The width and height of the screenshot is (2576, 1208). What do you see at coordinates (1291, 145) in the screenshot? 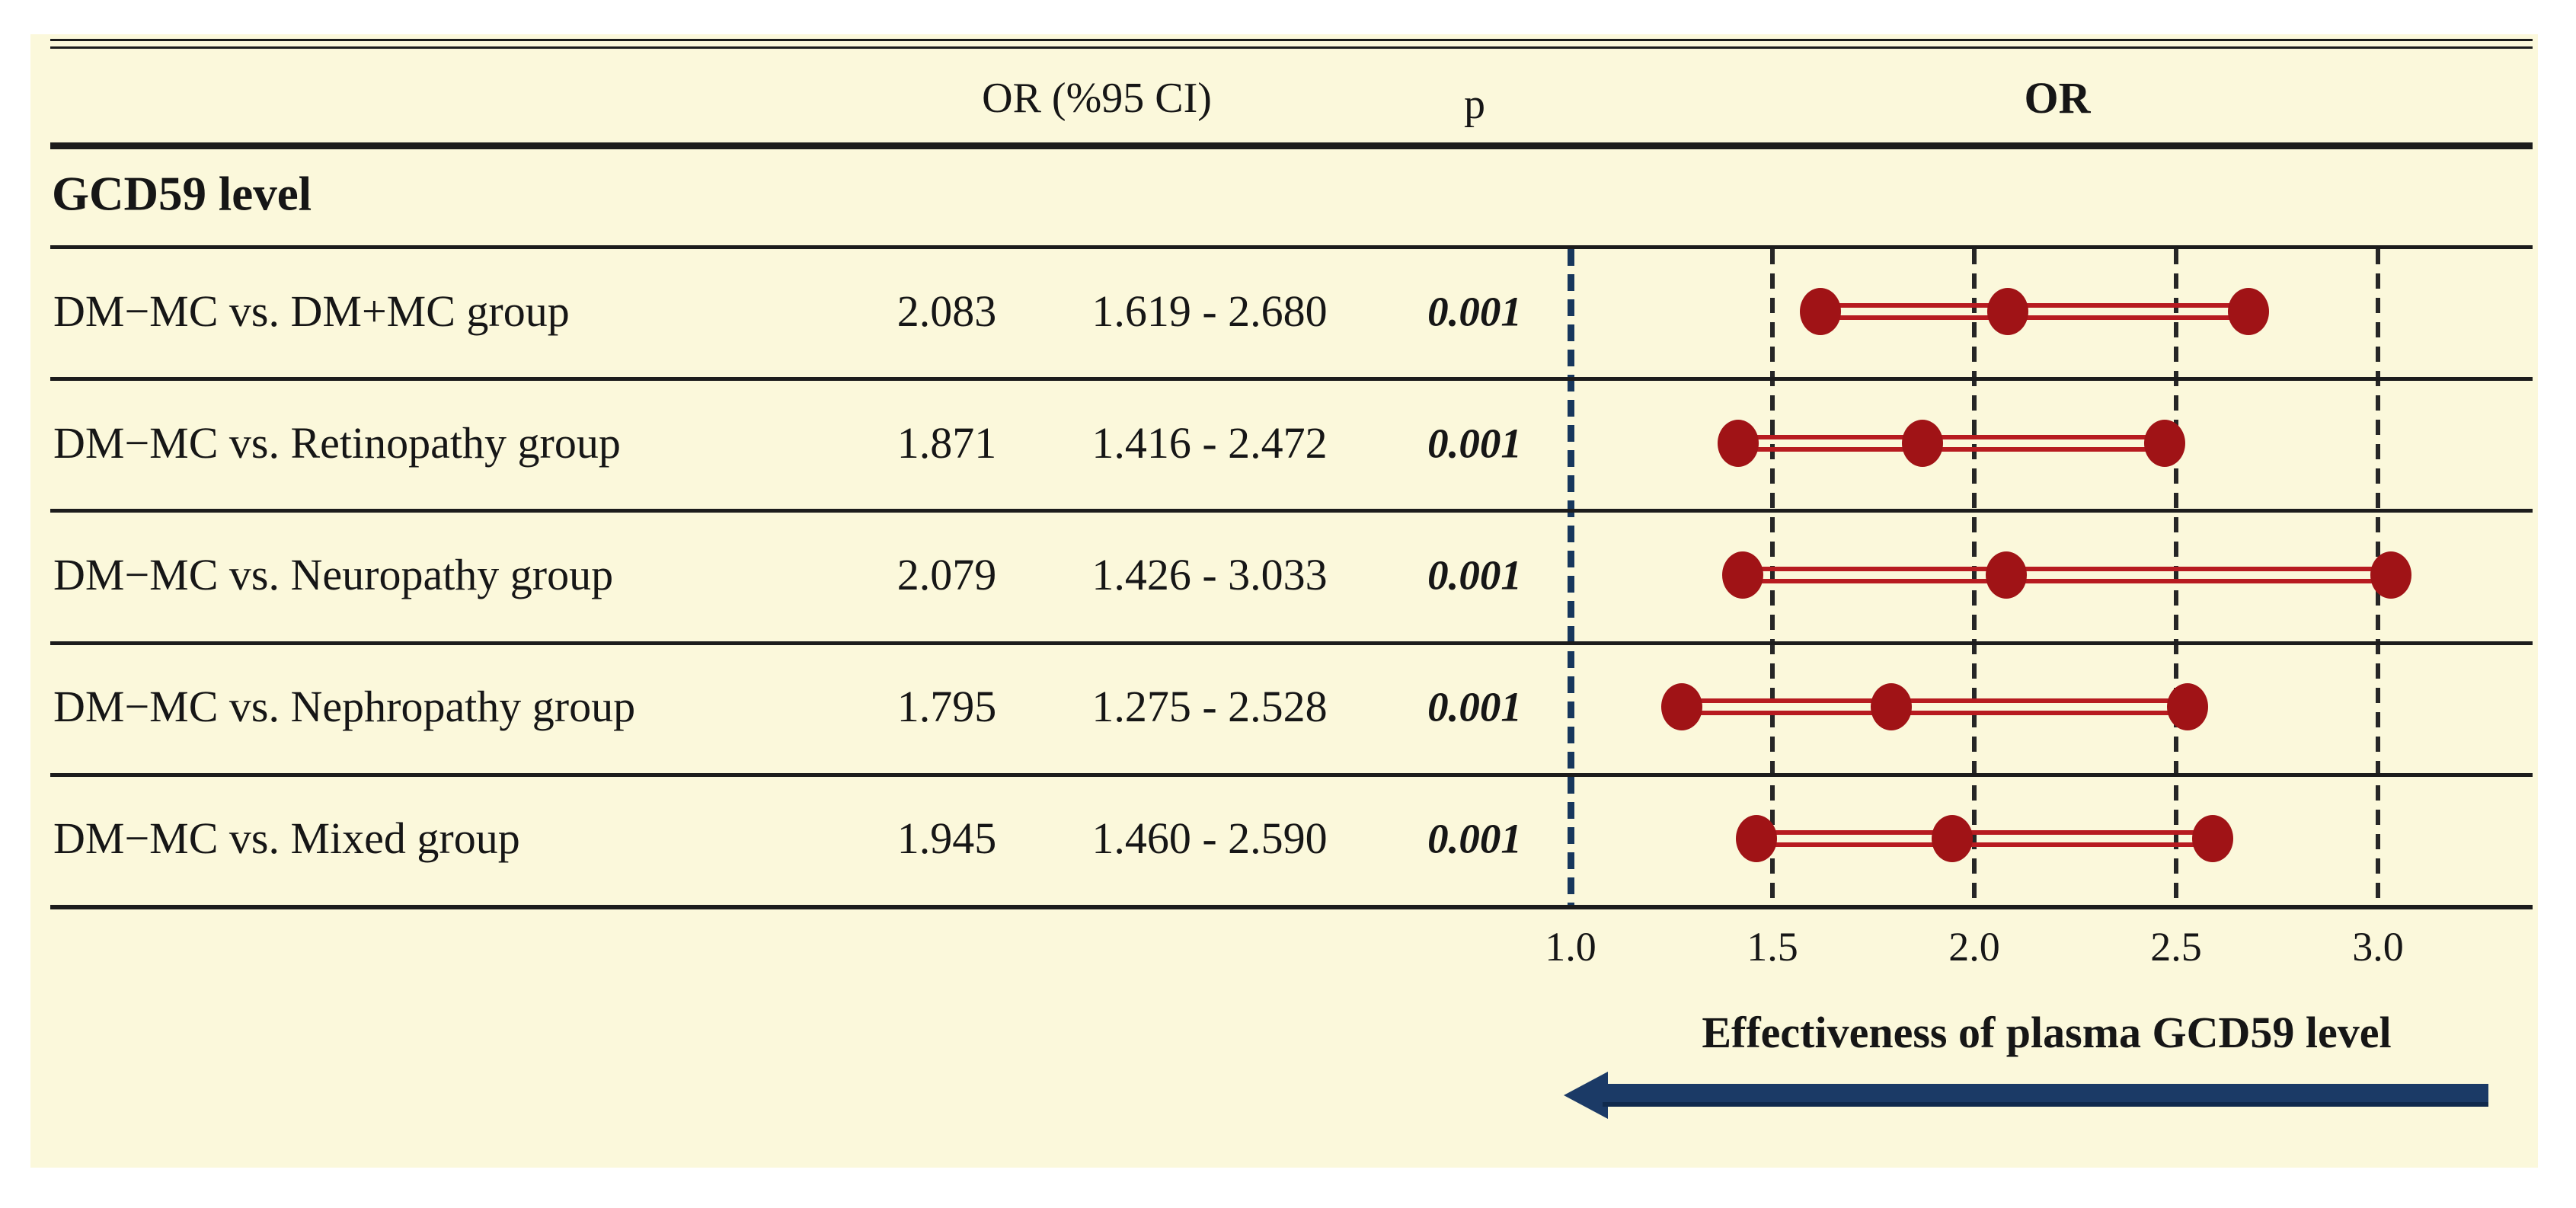
I see `header-rule` at bounding box center [1291, 145].